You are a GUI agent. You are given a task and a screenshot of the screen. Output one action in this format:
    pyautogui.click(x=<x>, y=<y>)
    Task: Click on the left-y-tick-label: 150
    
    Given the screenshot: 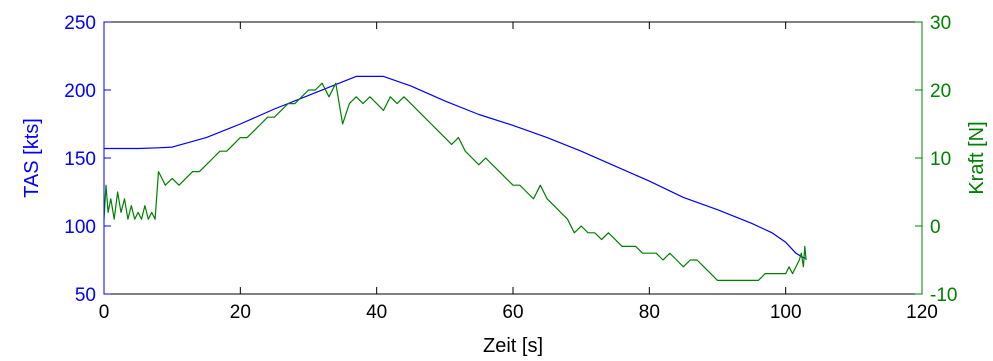 What is the action you would take?
    pyautogui.click(x=80, y=159)
    